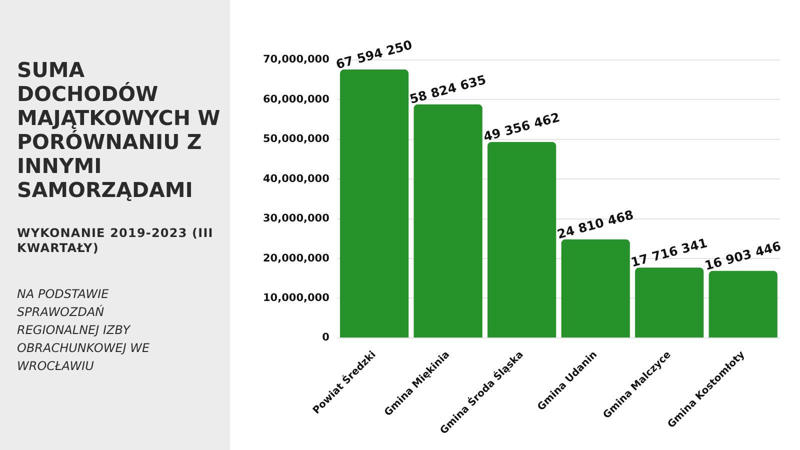 The width and height of the screenshot is (800, 450). What do you see at coordinates (119, 130) in the screenshot?
I see `text: SUMA DOCHODÓW MAJĄTKOWYCH W PORÓWNANIU Z INNYMI SAMORZĄDAMI` at bounding box center [119, 130].